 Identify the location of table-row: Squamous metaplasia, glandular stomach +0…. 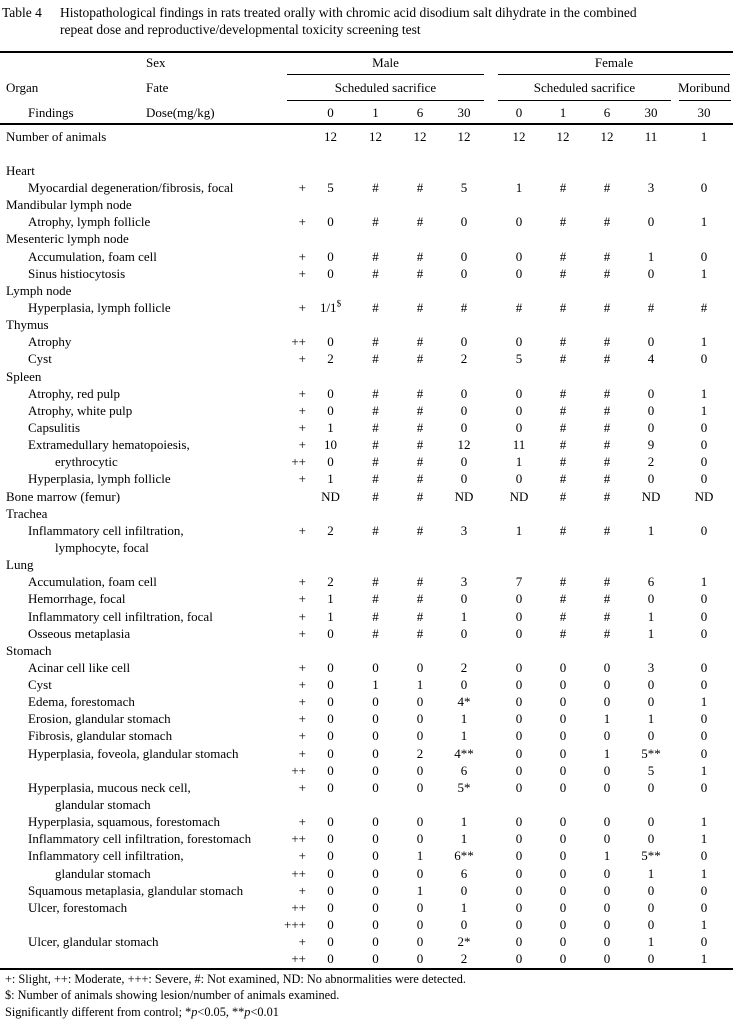
(366, 890).